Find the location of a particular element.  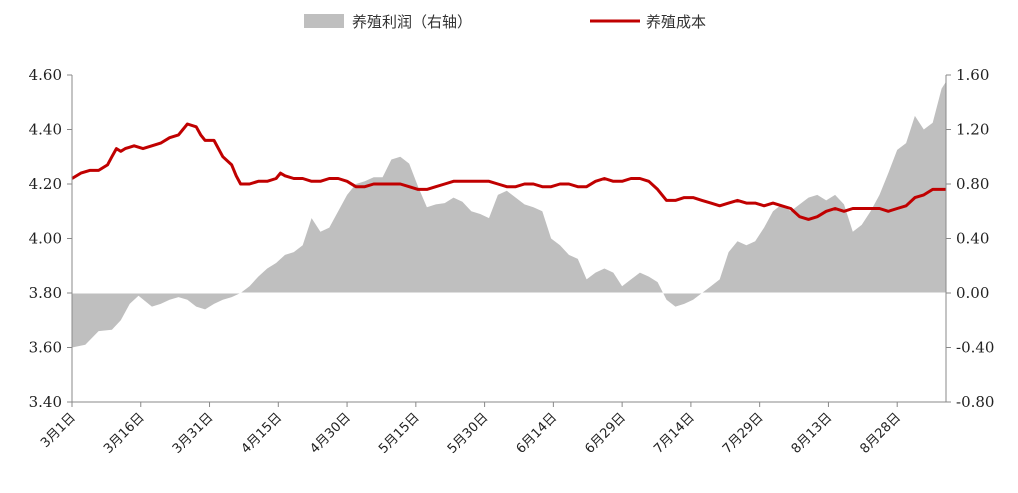

legend-swatch-profit is located at coordinates (324, 21).